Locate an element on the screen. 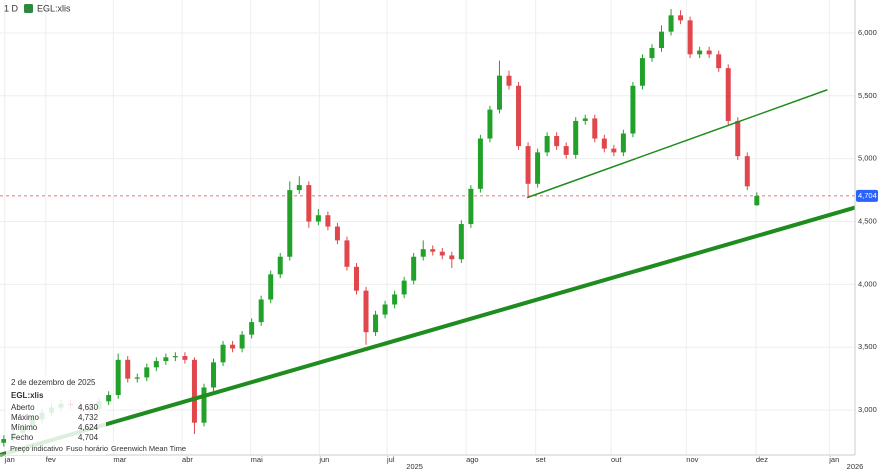 The width and height of the screenshot is (880, 472). y-tick-label: 4,000 is located at coordinates (867, 283).